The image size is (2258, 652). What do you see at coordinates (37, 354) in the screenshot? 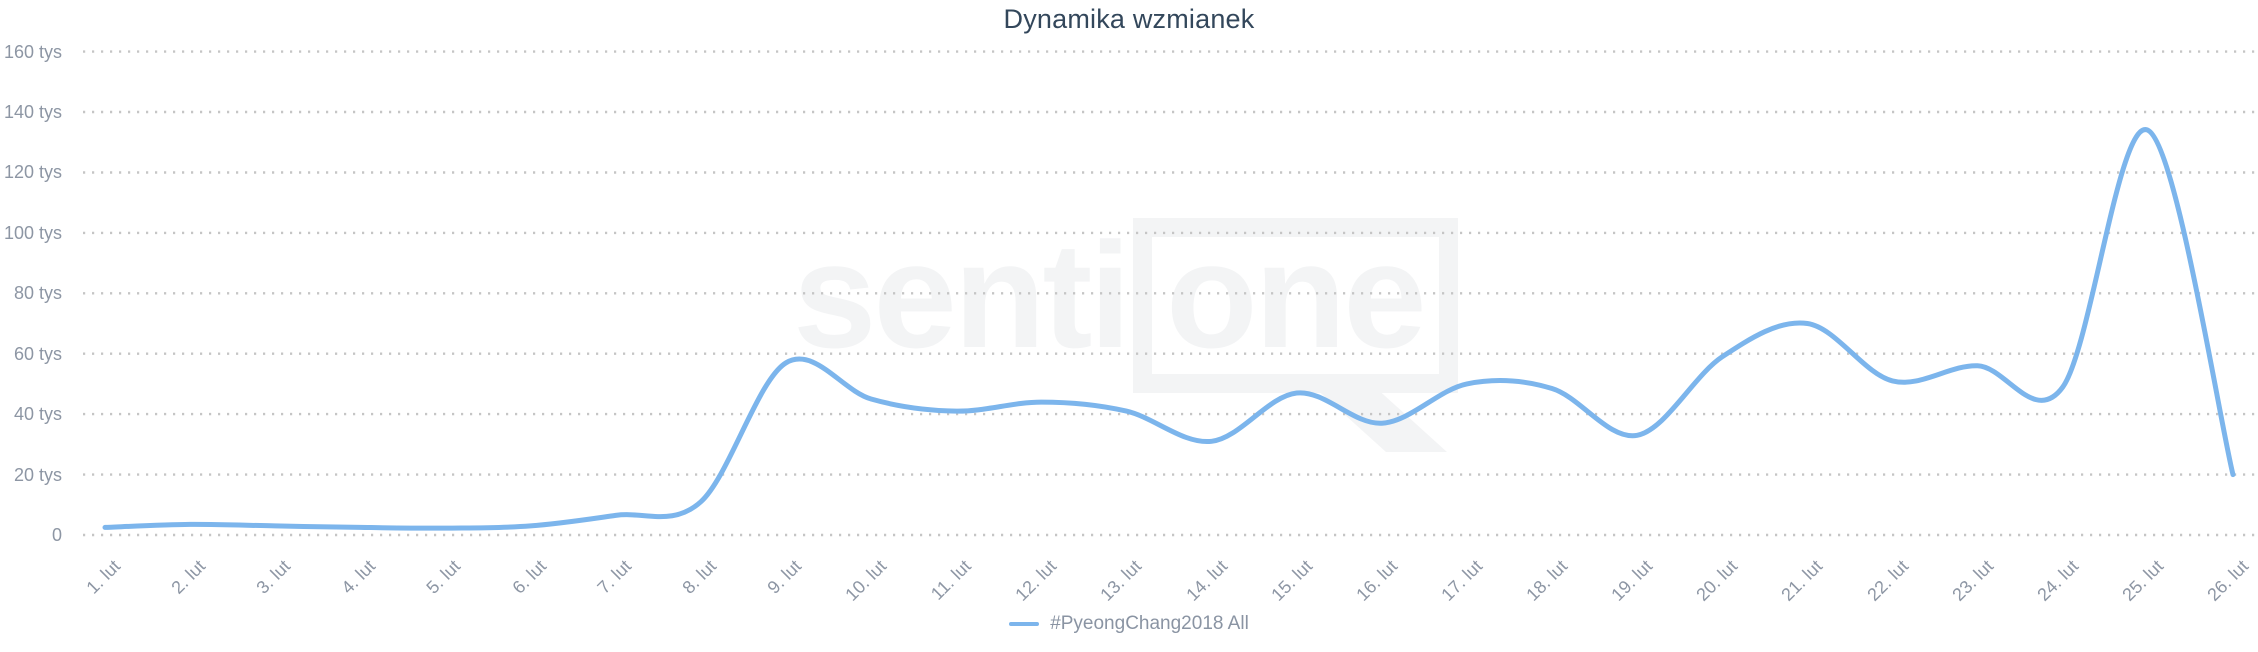
I see `y-tick-label: 60 tys` at bounding box center [37, 354].